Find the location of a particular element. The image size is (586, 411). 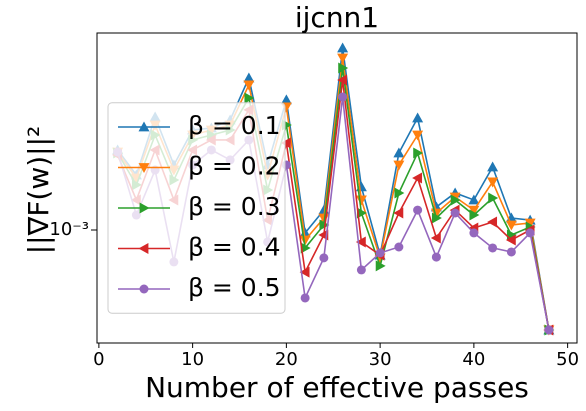

x-tick-label: 40 is located at coordinates (473, 359).